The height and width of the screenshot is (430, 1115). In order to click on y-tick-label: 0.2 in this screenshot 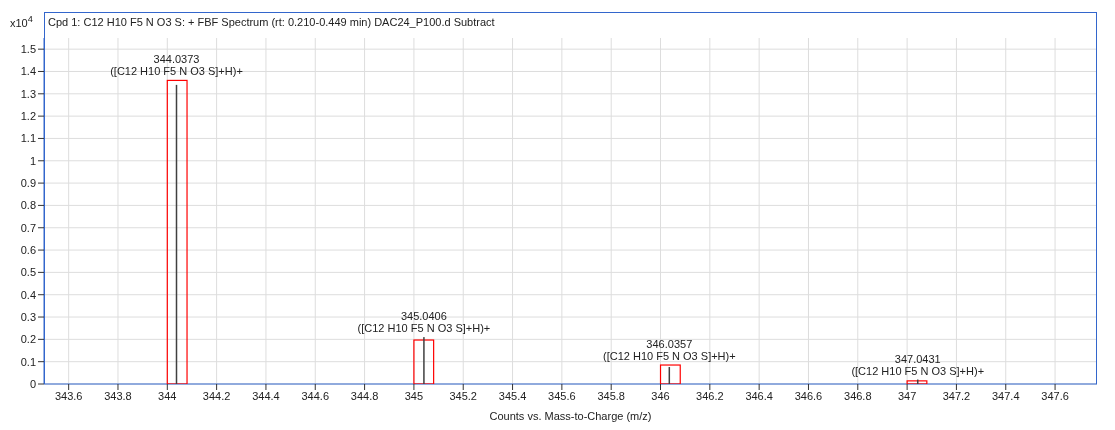, I will do `click(28, 339)`.